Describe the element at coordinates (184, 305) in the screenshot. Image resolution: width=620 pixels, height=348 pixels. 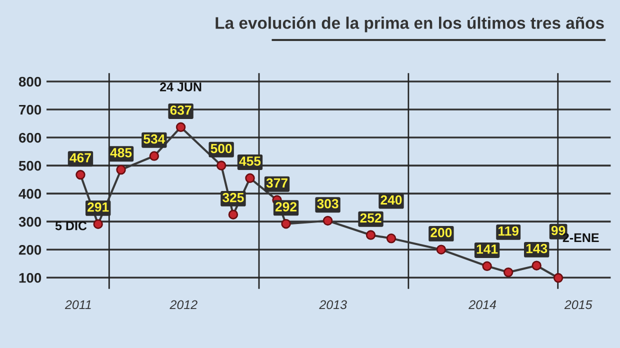
I see `x-tick-label: 2012` at that location.